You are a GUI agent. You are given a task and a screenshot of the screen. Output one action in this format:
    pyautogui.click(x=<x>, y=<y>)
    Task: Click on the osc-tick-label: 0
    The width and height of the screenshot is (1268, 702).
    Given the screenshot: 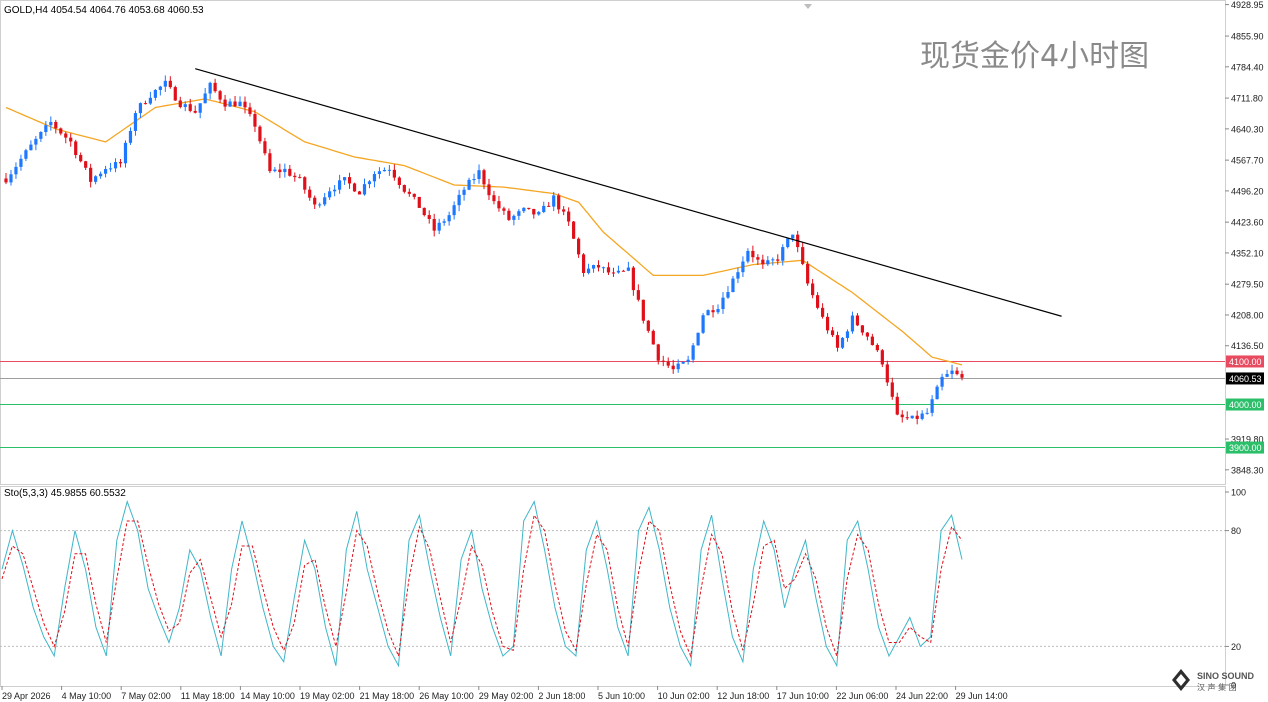 What is the action you would take?
    pyautogui.click(x=1233, y=686)
    